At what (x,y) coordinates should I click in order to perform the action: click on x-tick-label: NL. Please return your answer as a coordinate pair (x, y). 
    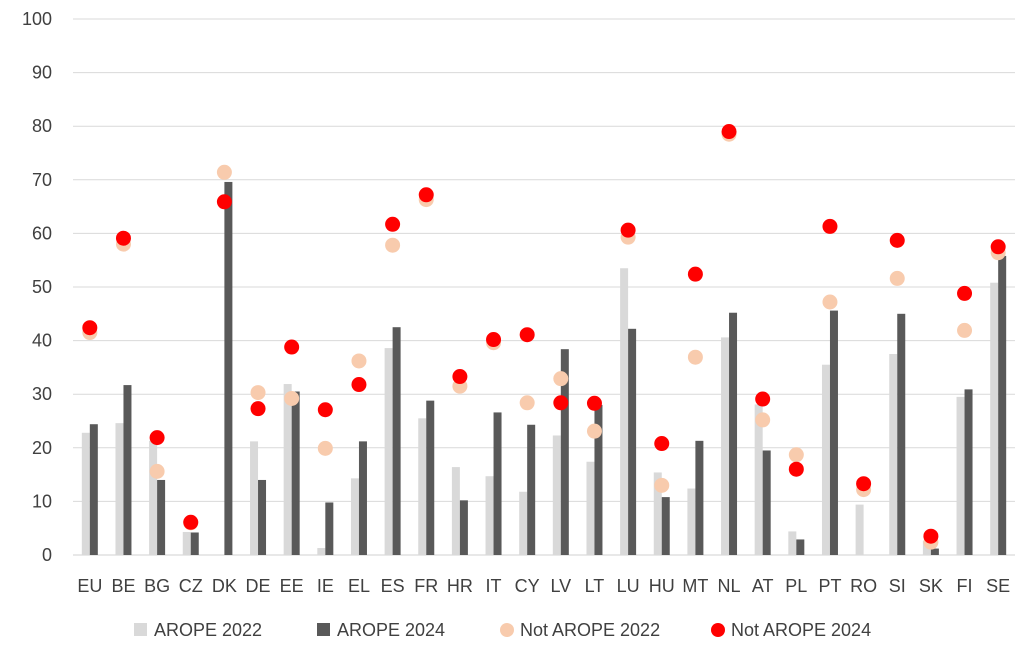
    Looking at the image, I should click on (729, 586).